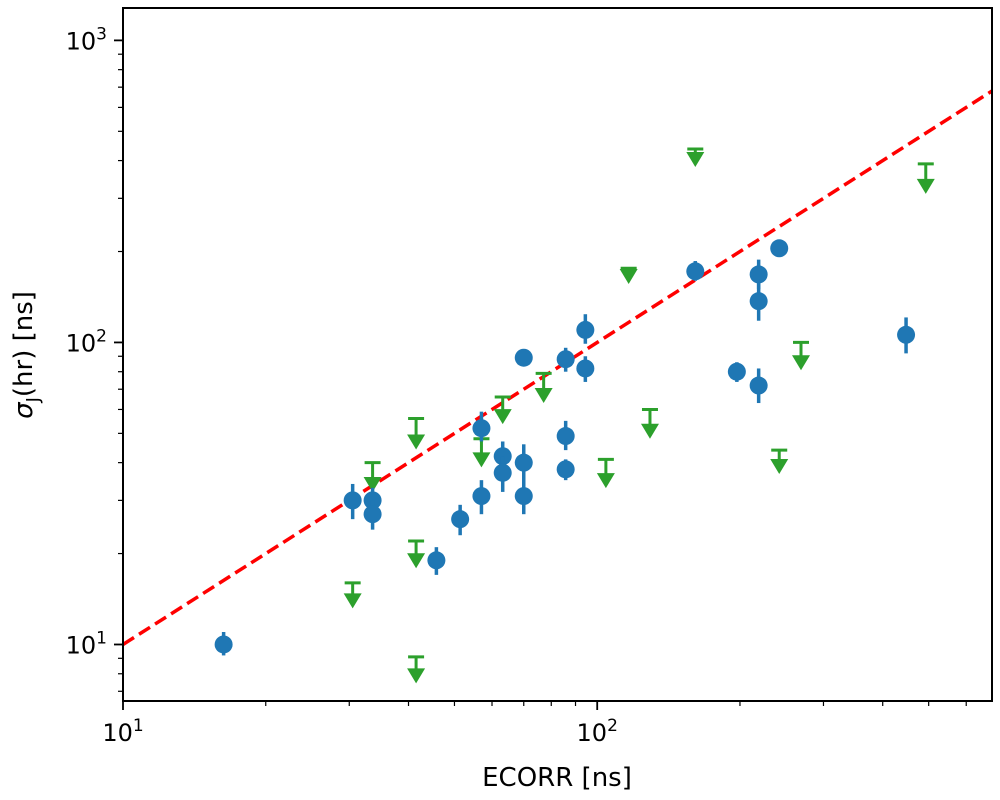 The image size is (1000, 800). Describe the element at coordinates (612, 726) in the screenshot. I see `x-tick-exponent: 2` at that location.